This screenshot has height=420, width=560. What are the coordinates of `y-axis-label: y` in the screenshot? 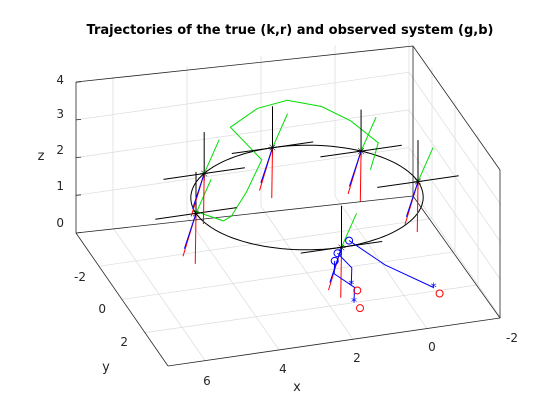 It's located at (106, 367).